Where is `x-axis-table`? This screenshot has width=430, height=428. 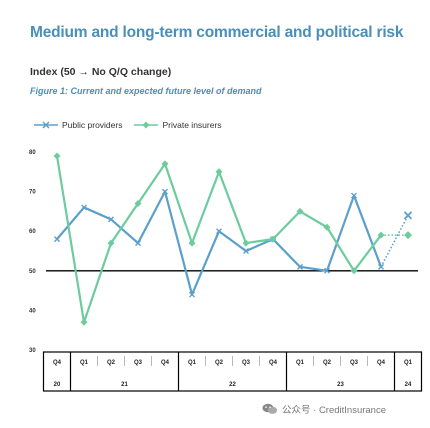 x-axis-table is located at coordinates (232, 371).